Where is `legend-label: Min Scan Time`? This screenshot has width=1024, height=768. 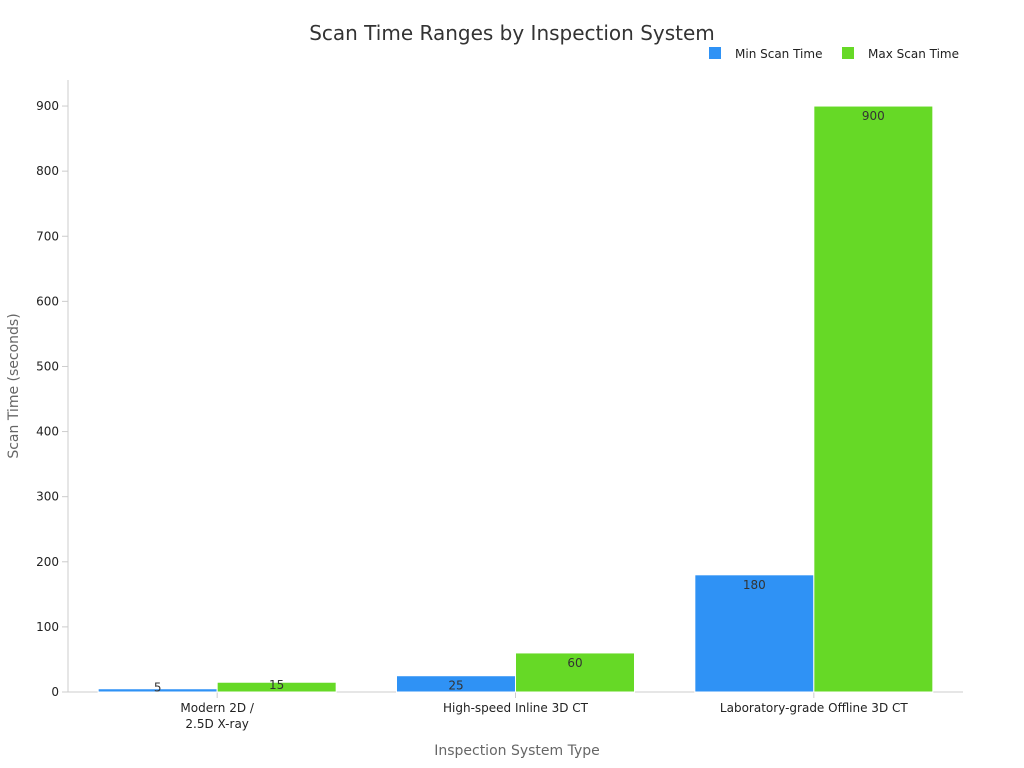
legend-label: Min Scan Time is located at coordinates (778, 54).